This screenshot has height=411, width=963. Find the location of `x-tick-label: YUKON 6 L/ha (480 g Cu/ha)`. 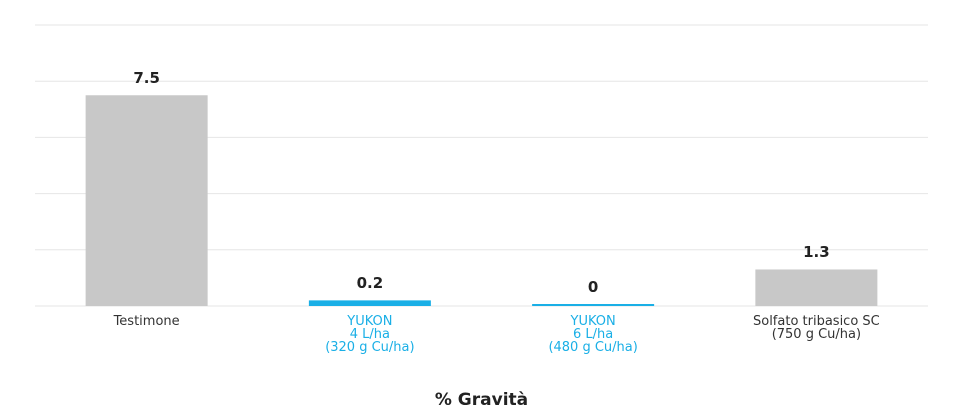

x-tick-label: YUKON 6 L/ha (480 g Cu/ha) is located at coordinates (593, 334).